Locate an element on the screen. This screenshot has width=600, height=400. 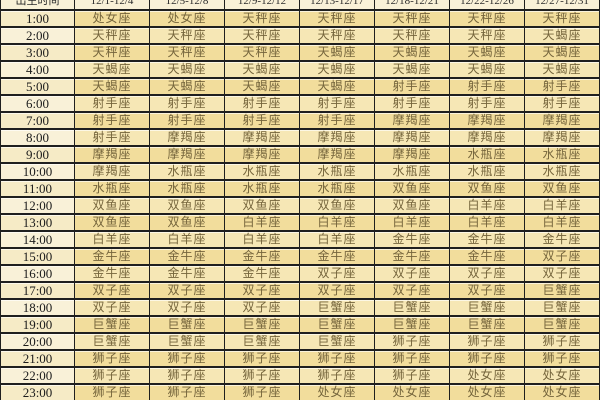
table-row: 8:00 射手座 摩羯座 摩羯座 摩羯座 摩羯座 摩羯座 摩羯座 is located at coordinates (300, 137).